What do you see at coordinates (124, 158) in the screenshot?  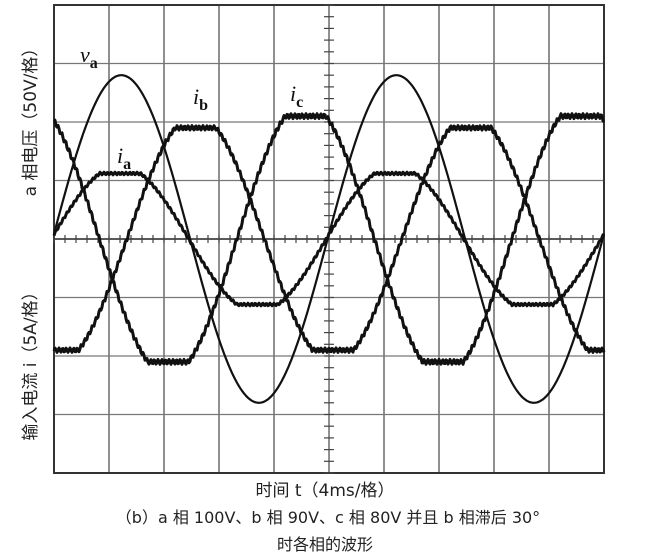 I see `series-label-ia: ia` at bounding box center [124, 158].